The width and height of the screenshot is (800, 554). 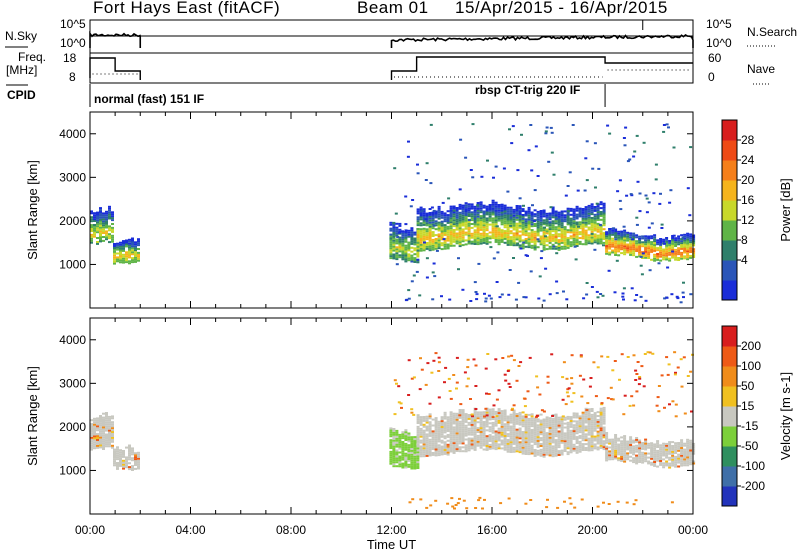 What do you see at coordinates (729, 496) in the screenshot?
I see `velocity-colorbar-segment` at bounding box center [729, 496].